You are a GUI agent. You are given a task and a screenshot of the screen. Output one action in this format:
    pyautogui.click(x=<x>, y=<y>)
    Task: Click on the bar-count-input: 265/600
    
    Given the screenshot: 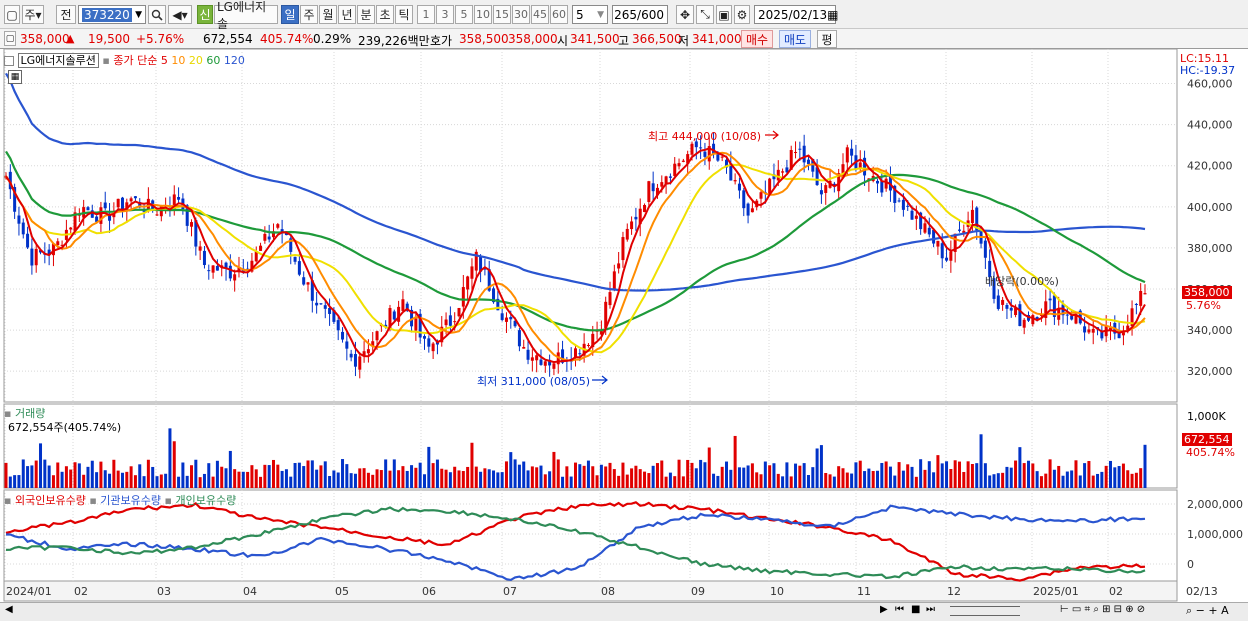 What is the action you would take?
    pyautogui.click(x=640, y=14)
    